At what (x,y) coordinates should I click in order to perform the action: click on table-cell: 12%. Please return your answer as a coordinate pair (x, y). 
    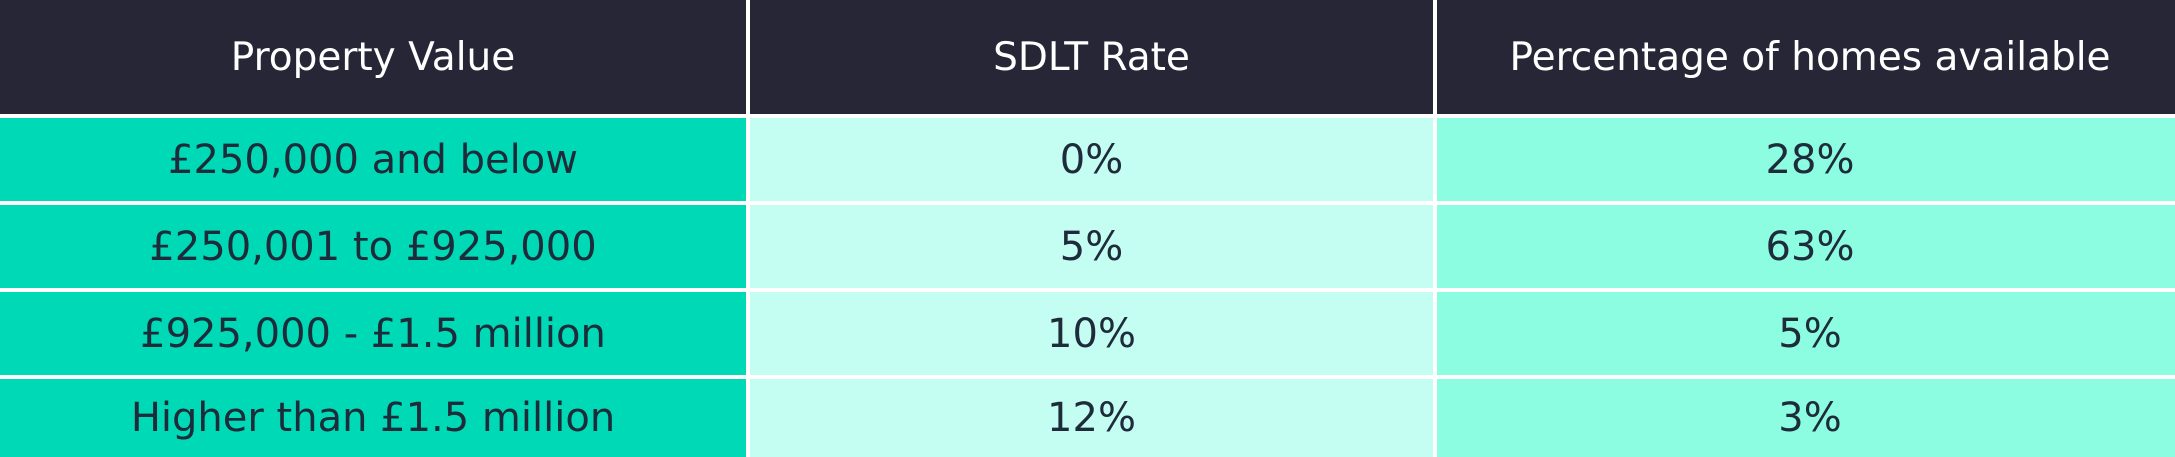
    Looking at the image, I should click on (1091, 418).